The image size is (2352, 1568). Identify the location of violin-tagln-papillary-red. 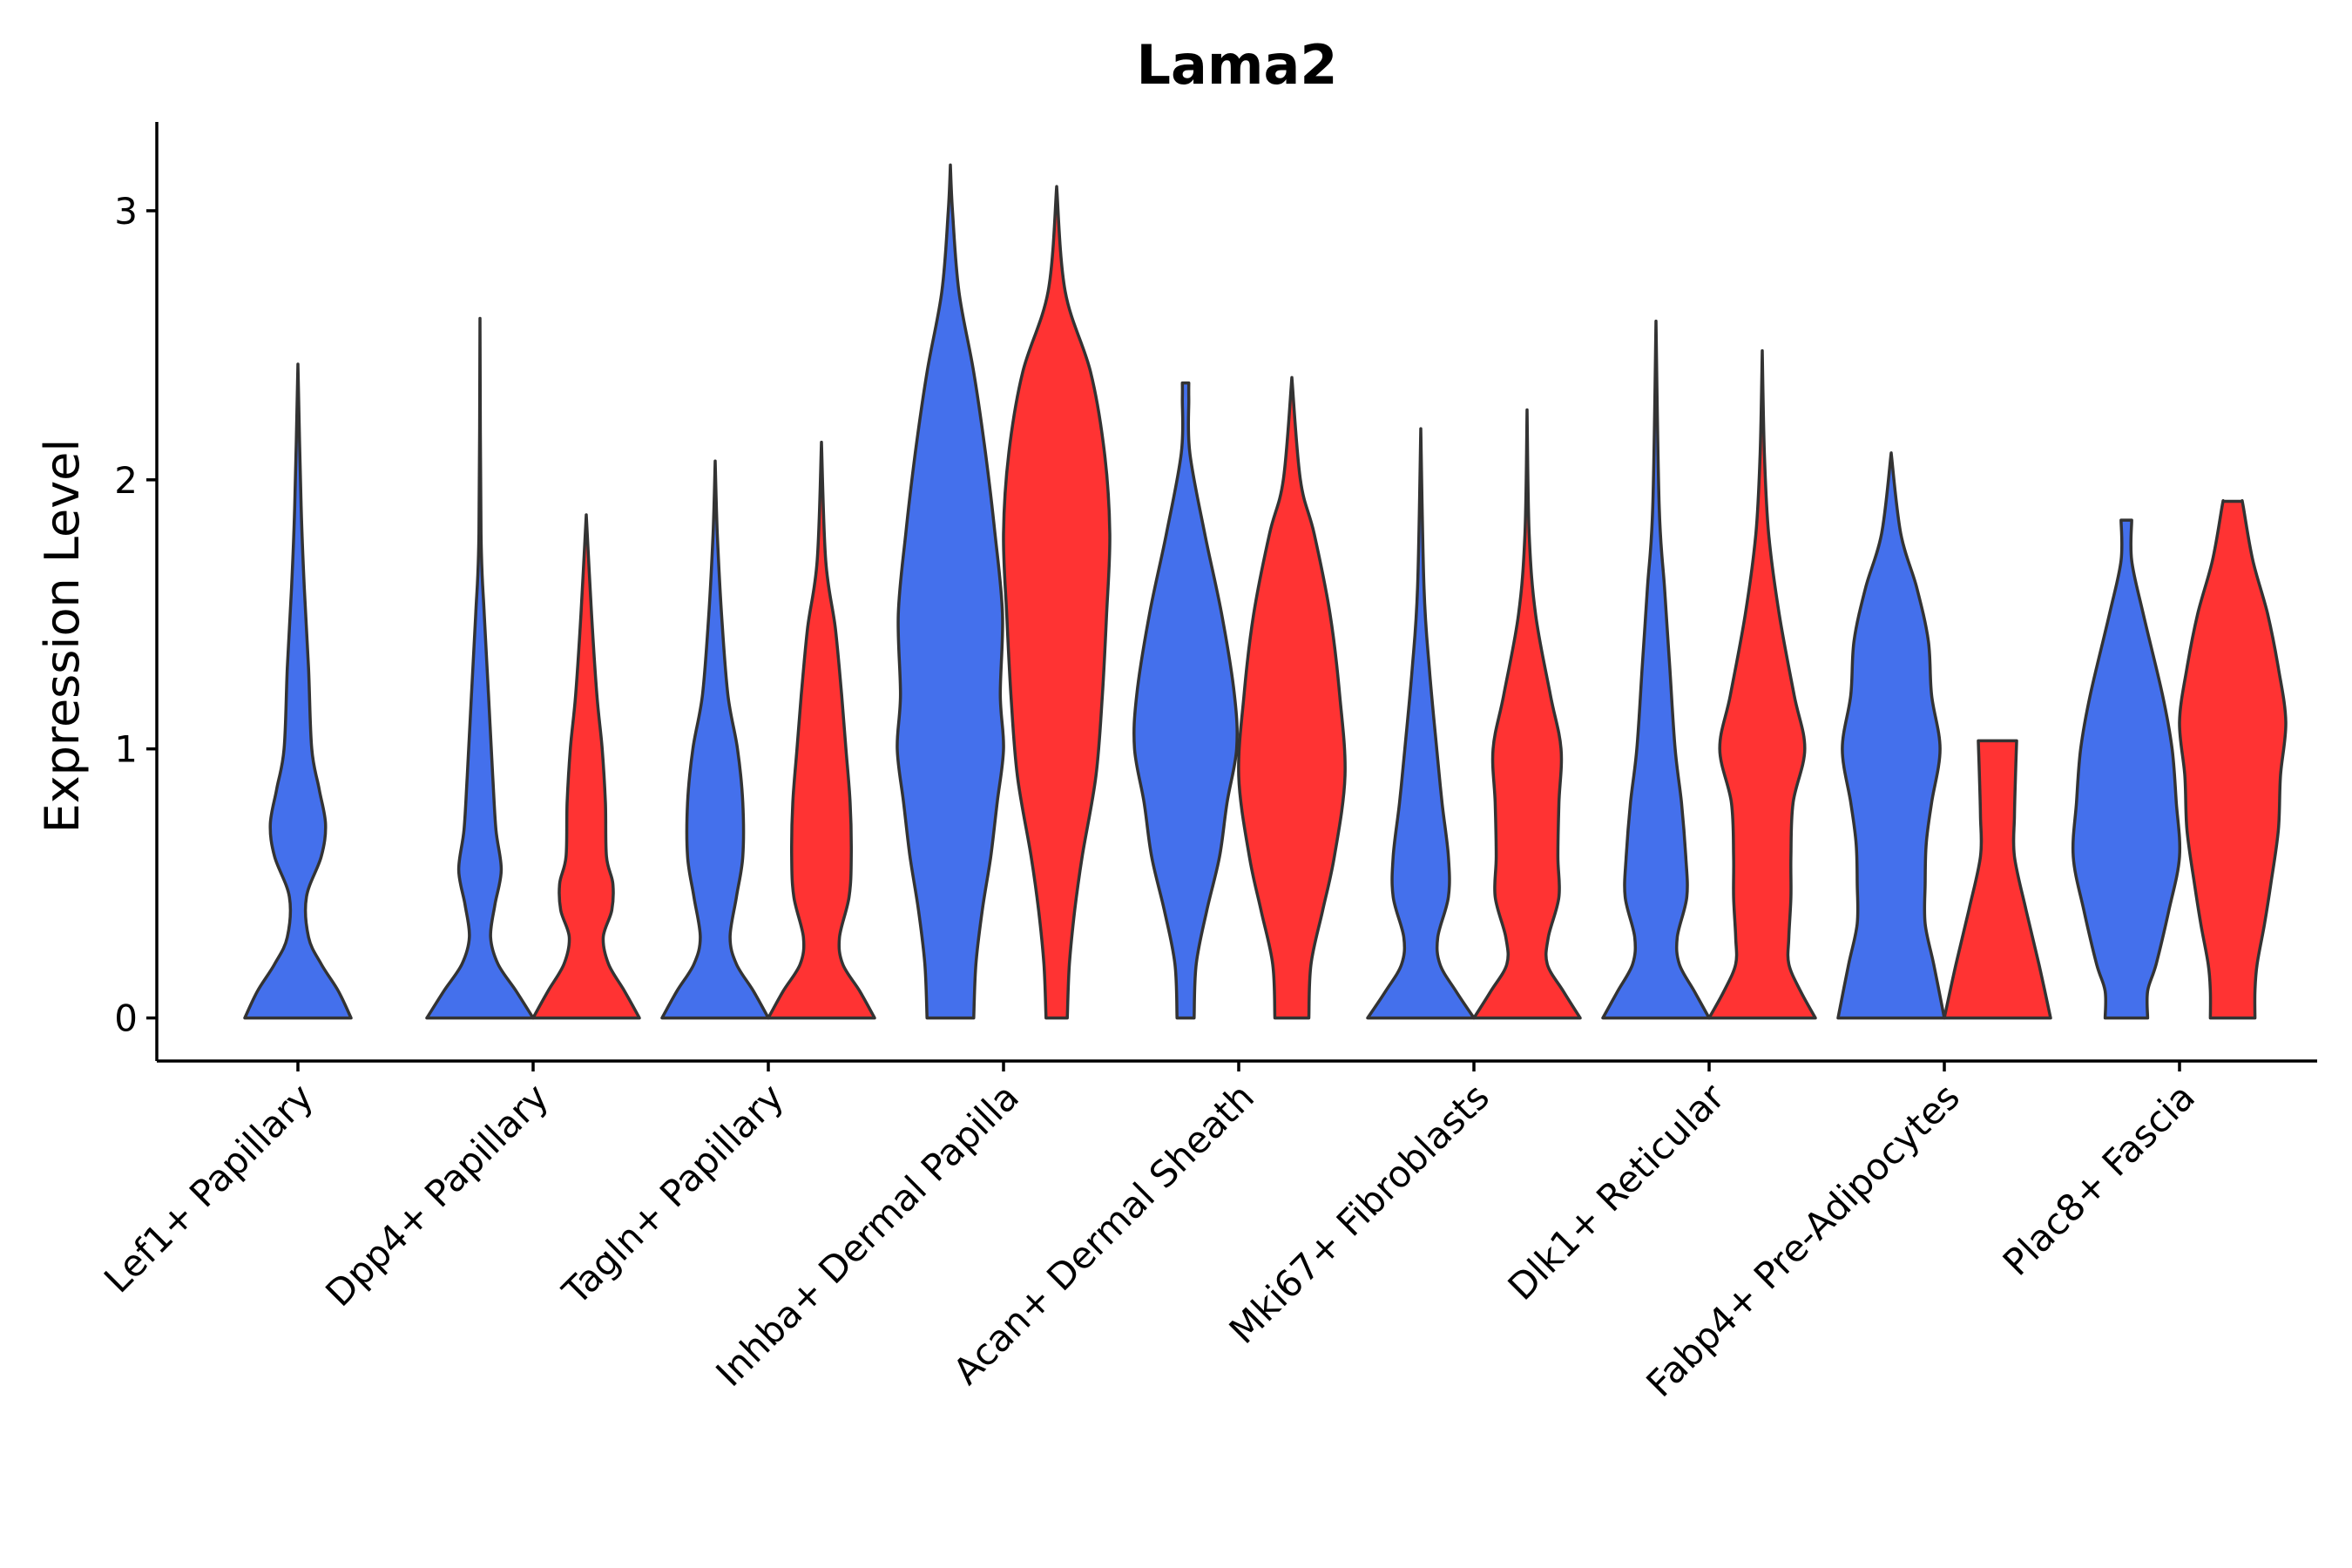
(821, 730).